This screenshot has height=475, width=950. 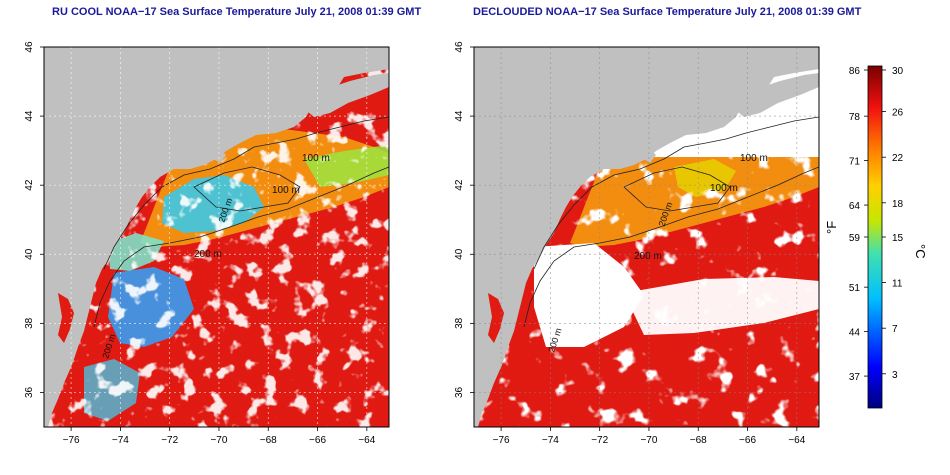 I want to click on celsius-tick-label: 18, so click(x=898, y=204).